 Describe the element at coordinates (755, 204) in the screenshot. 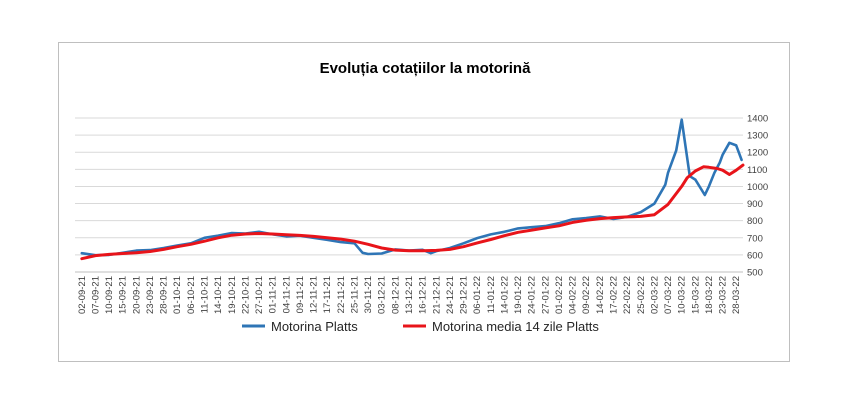

I see `y-tick-label: 900` at that location.